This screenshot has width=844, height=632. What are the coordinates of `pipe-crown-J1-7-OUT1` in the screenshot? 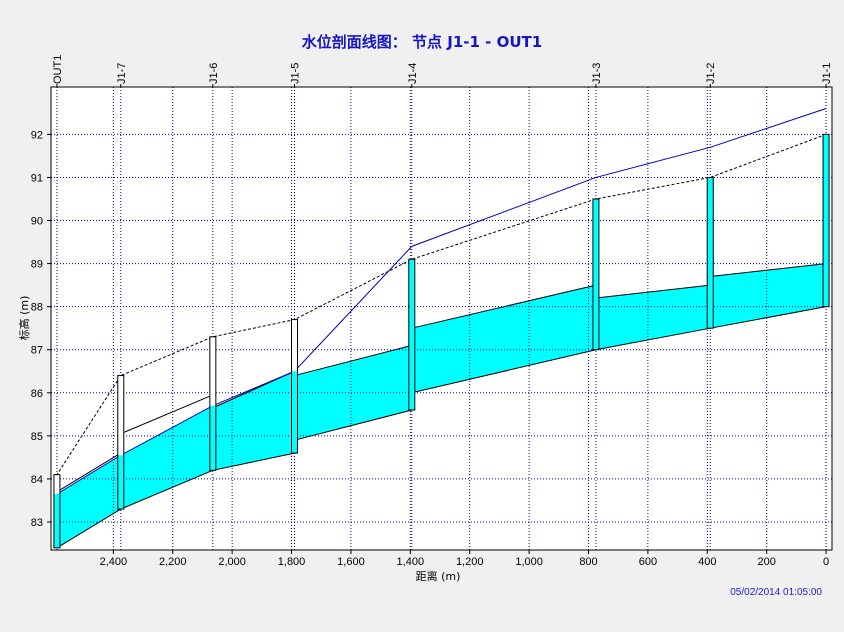 It's located at (89, 472).